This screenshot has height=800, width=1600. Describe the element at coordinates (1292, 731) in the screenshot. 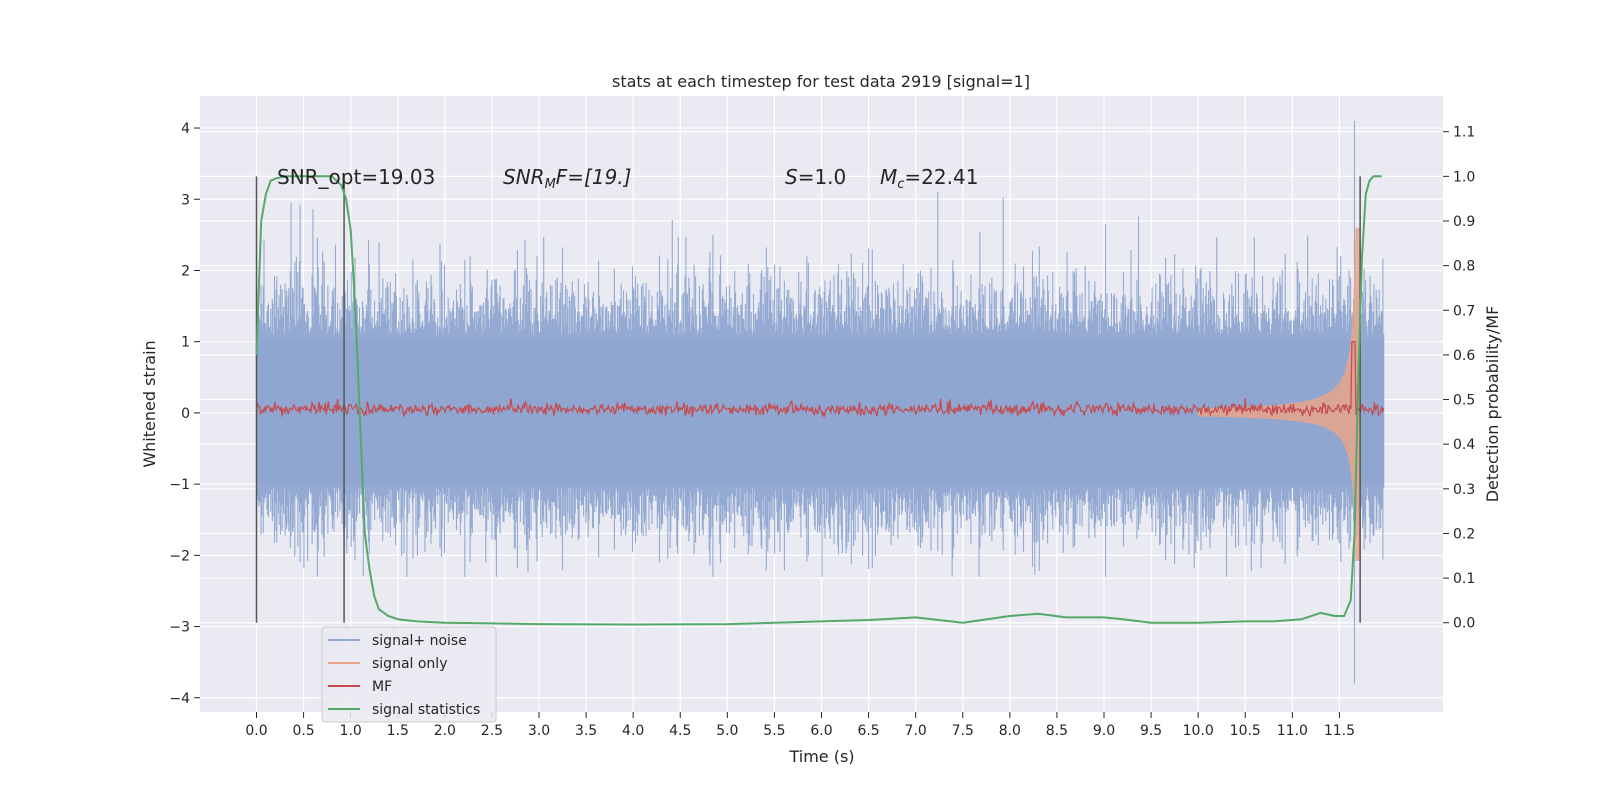

I see `x-tick-label: 11.0` at that location.